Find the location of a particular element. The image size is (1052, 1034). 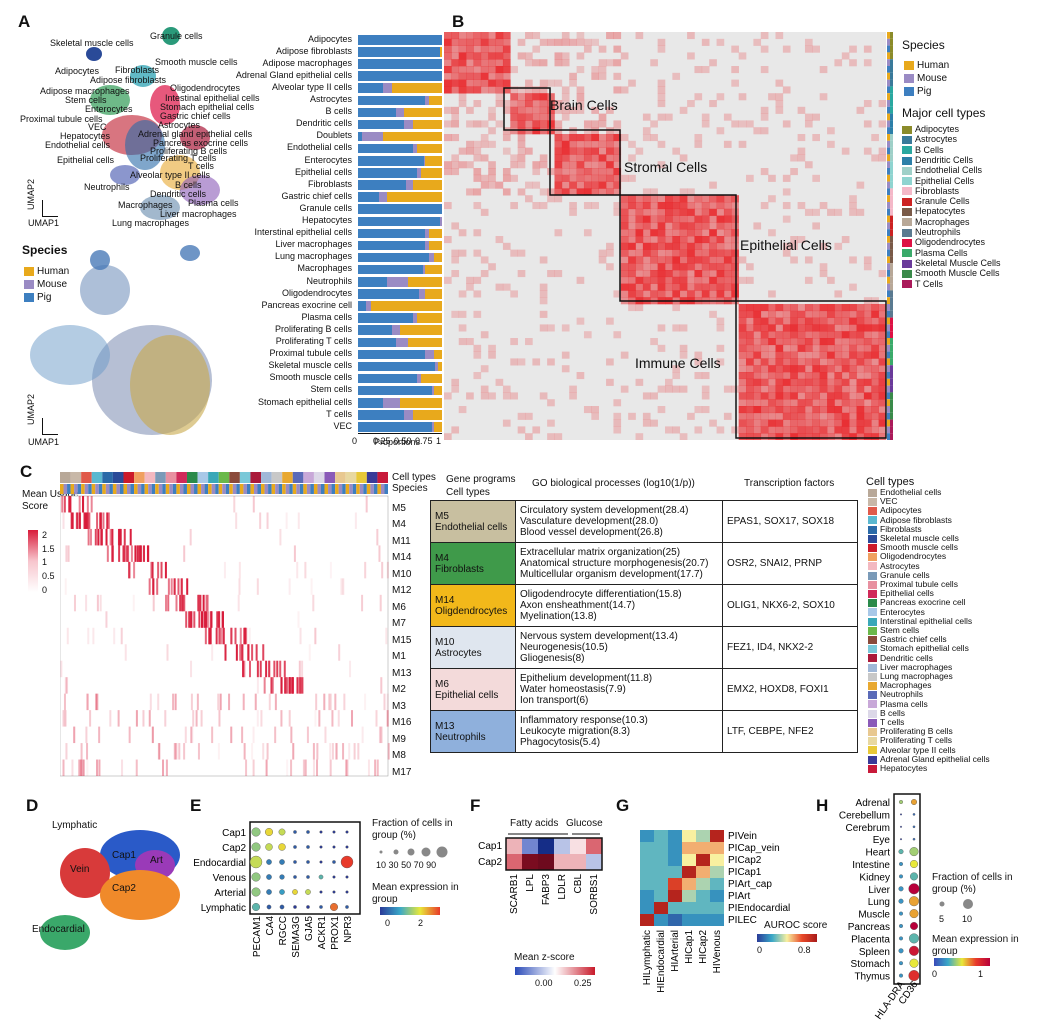

celltype-legend-item: Fibroblasts is located at coordinates (895, 529).